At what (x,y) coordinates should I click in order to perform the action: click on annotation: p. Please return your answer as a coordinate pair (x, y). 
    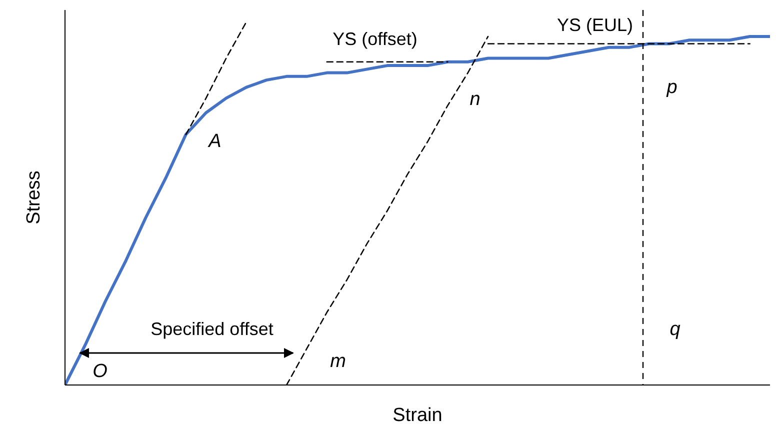
    Looking at the image, I should click on (672, 87).